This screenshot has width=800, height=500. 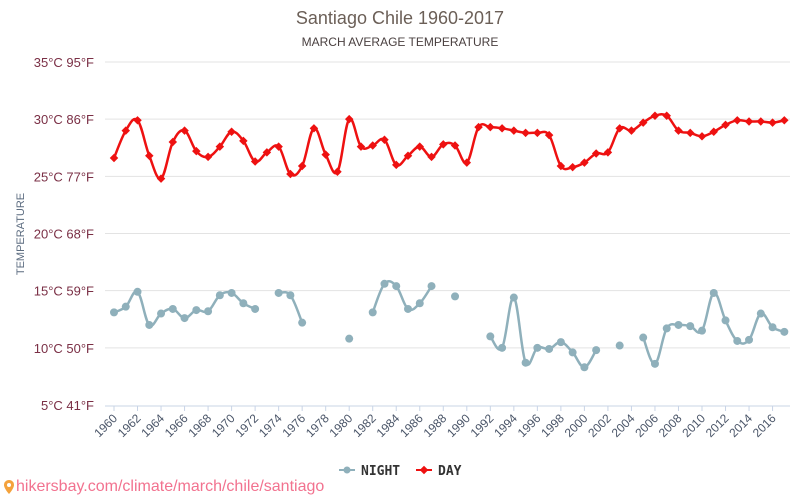 I want to click on data-point-day-1969, so click(x=220, y=146).